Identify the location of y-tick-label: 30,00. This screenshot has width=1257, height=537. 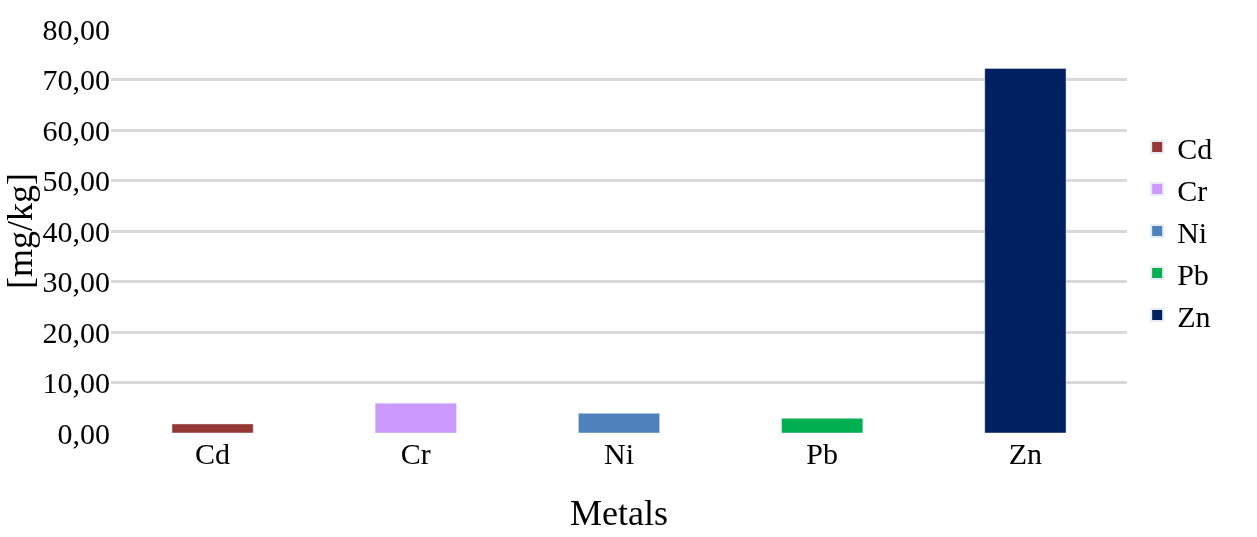
(76, 281).